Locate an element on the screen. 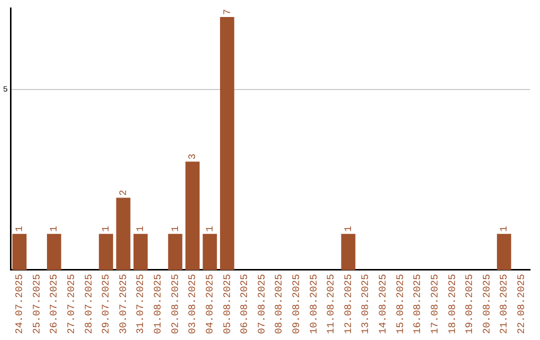 The height and width of the screenshot is (340, 540). data-label: 2 is located at coordinates (124, 193).